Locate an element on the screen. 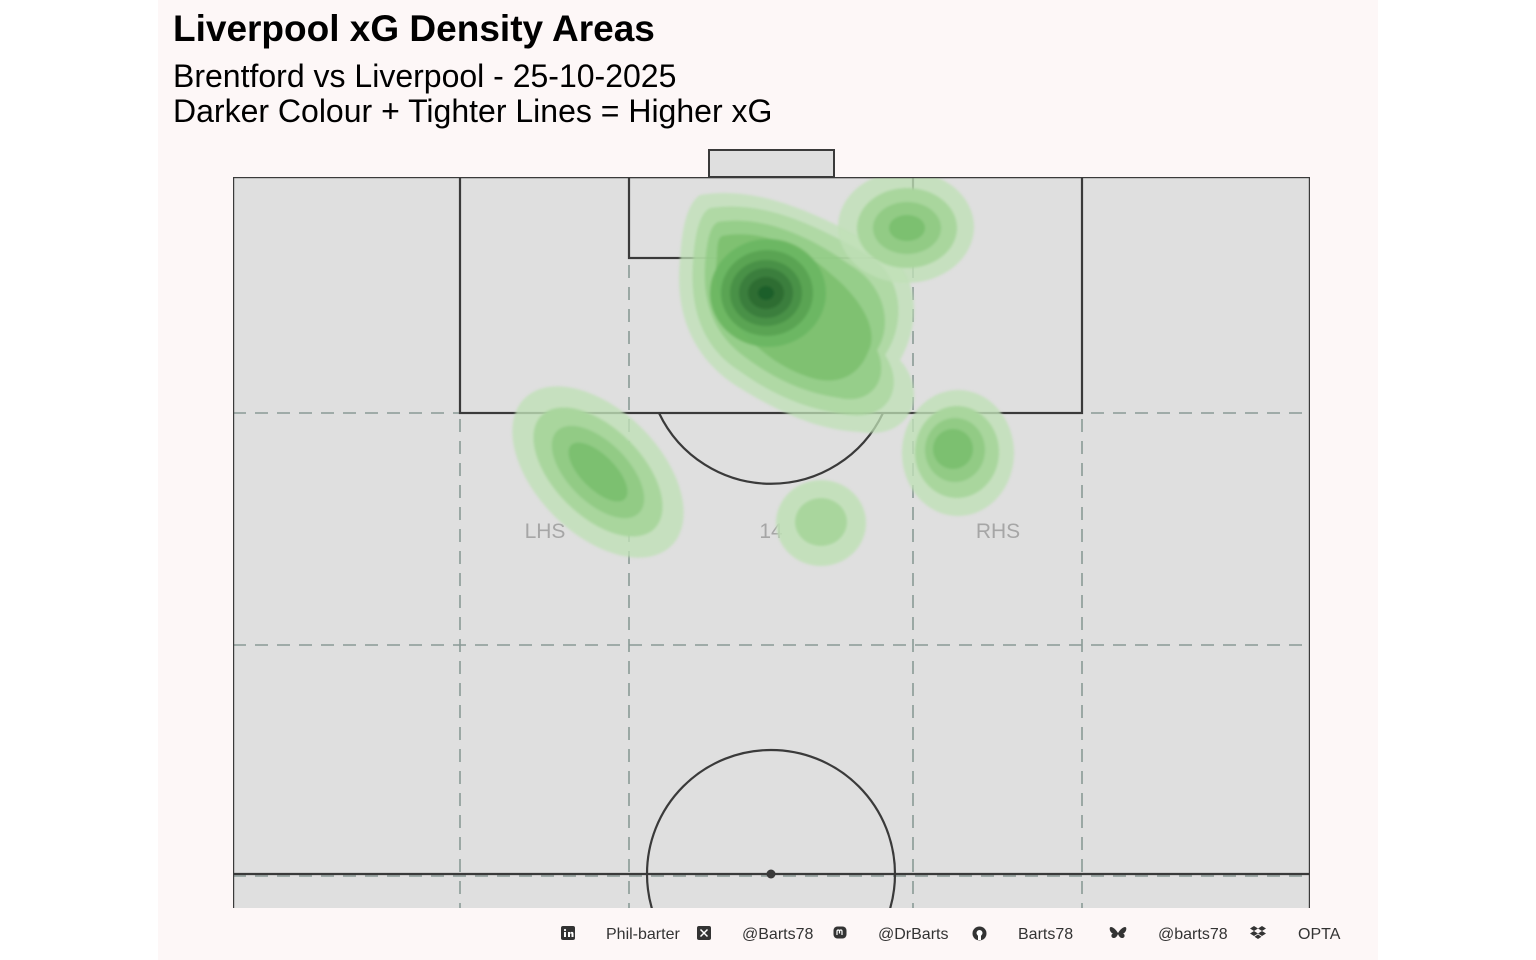 The image size is (1536, 960). chart-subtitle-match: Brentford vs Liverpool - 25-10-2025 is located at coordinates (425, 76).